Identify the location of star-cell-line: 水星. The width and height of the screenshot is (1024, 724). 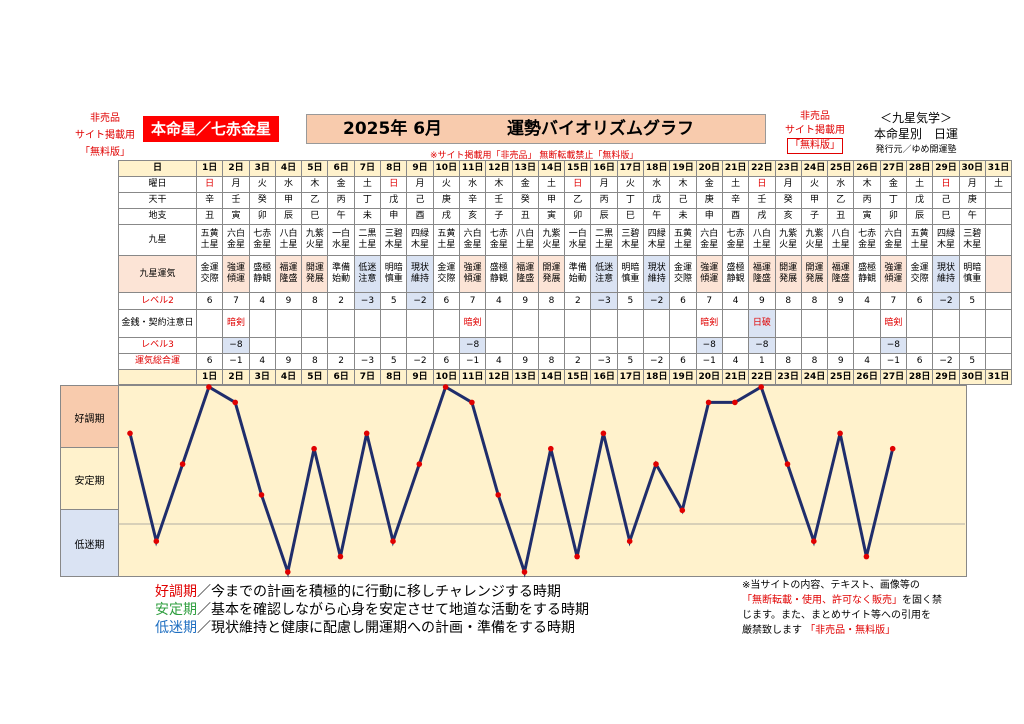
(577, 245).